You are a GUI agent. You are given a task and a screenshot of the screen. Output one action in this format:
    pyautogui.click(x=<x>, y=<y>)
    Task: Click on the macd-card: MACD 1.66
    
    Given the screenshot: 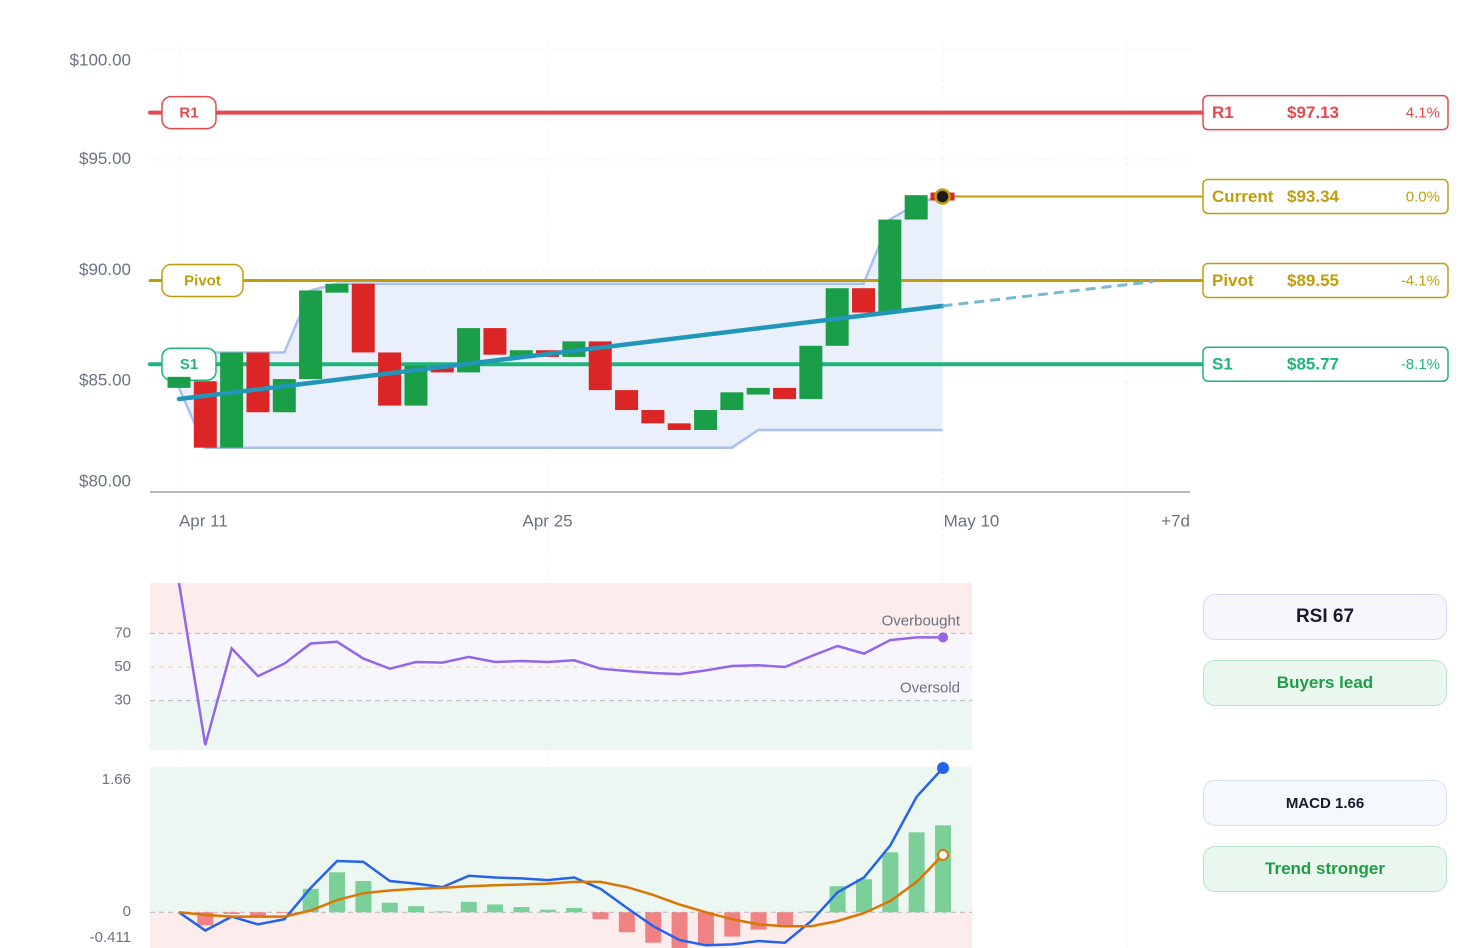 What is the action you would take?
    pyautogui.click(x=1325, y=803)
    